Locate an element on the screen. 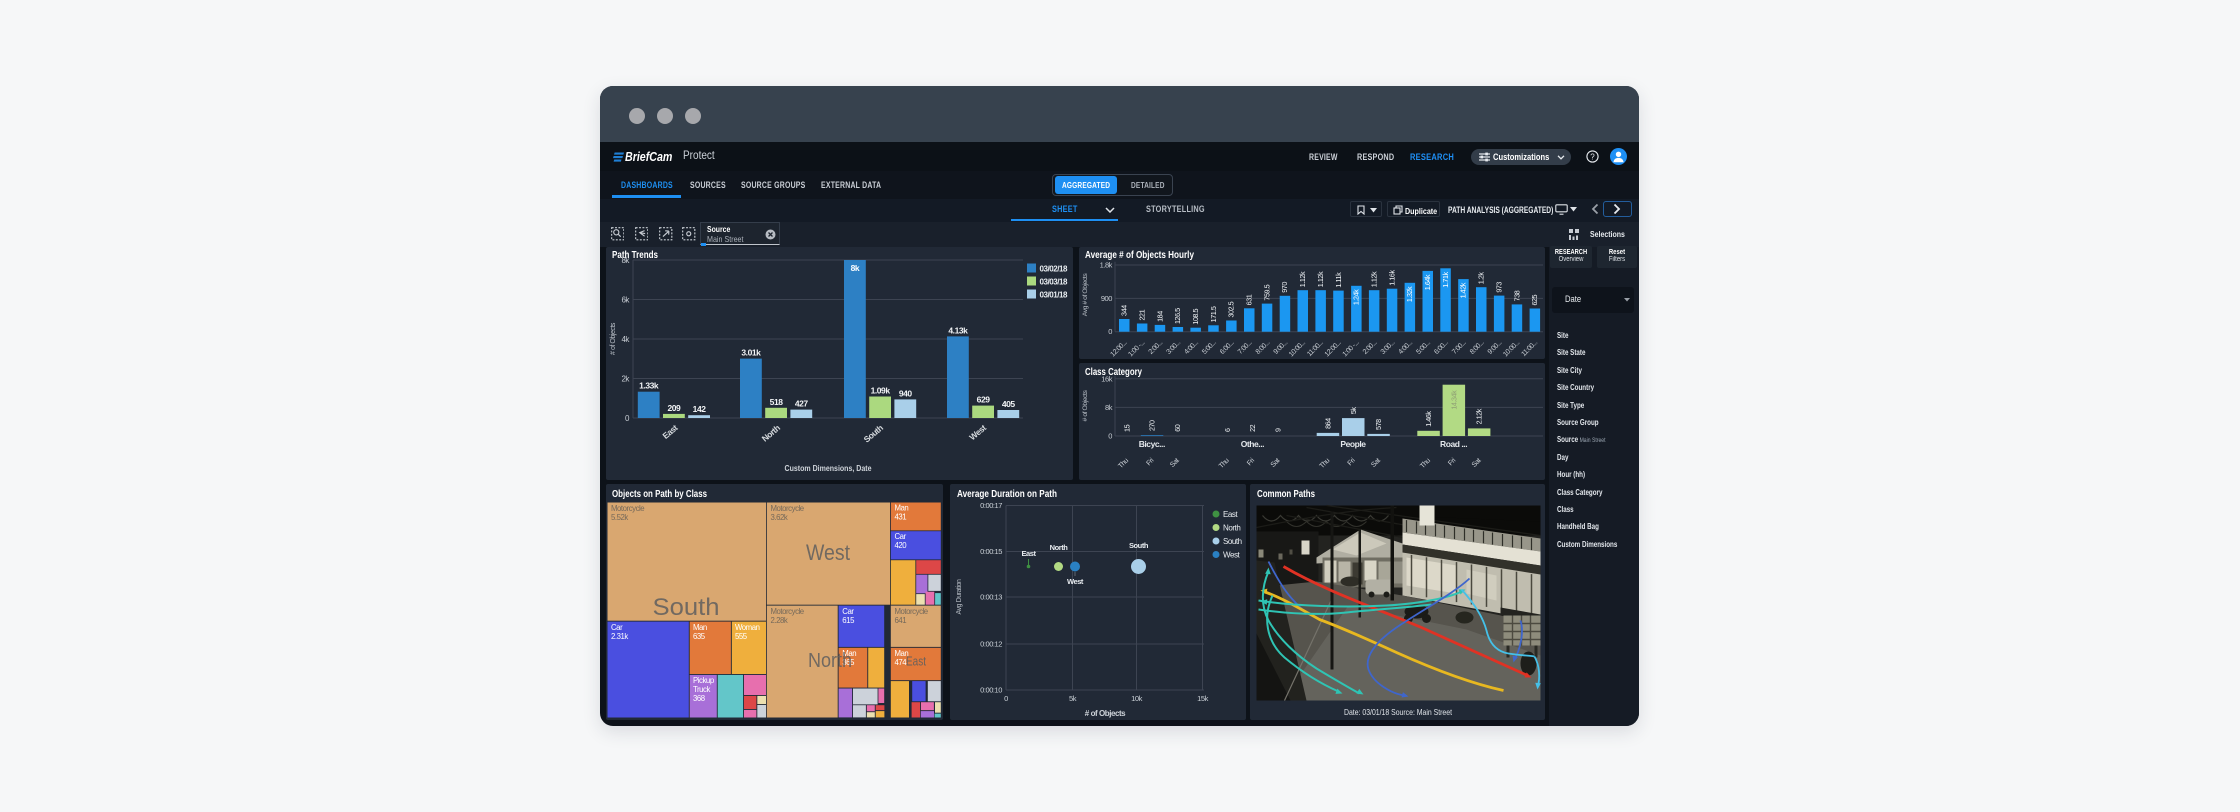 This screenshot has width=2240, height=812. svg-text: Custom Dimensions, Date is located at coordinates (828, 468).